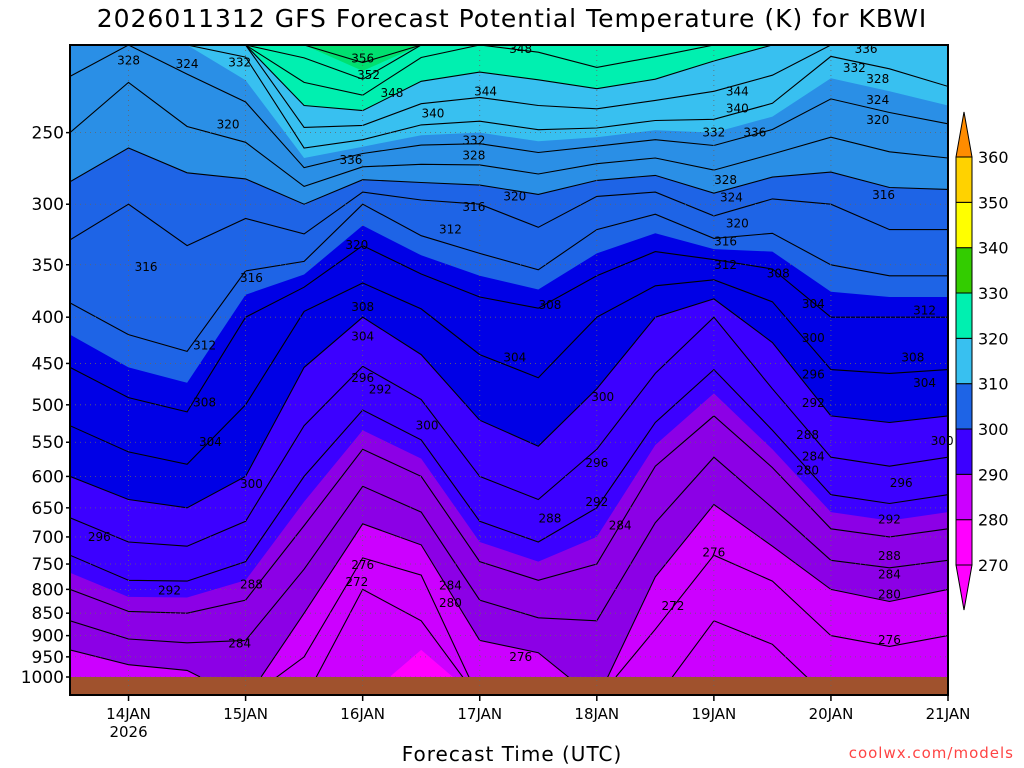 The image size is (1024, 768). What do you see at coordinates (993, 157) in the screenshot?
I see `colorbar-label: 360` at bounding box center [993, 157].